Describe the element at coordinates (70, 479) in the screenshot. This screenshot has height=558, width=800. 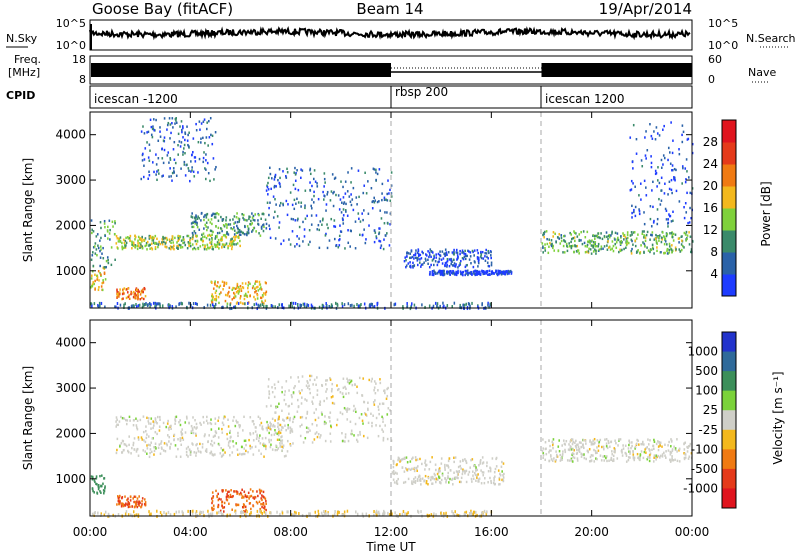
I see `y-tick-label: 1000` at that location.